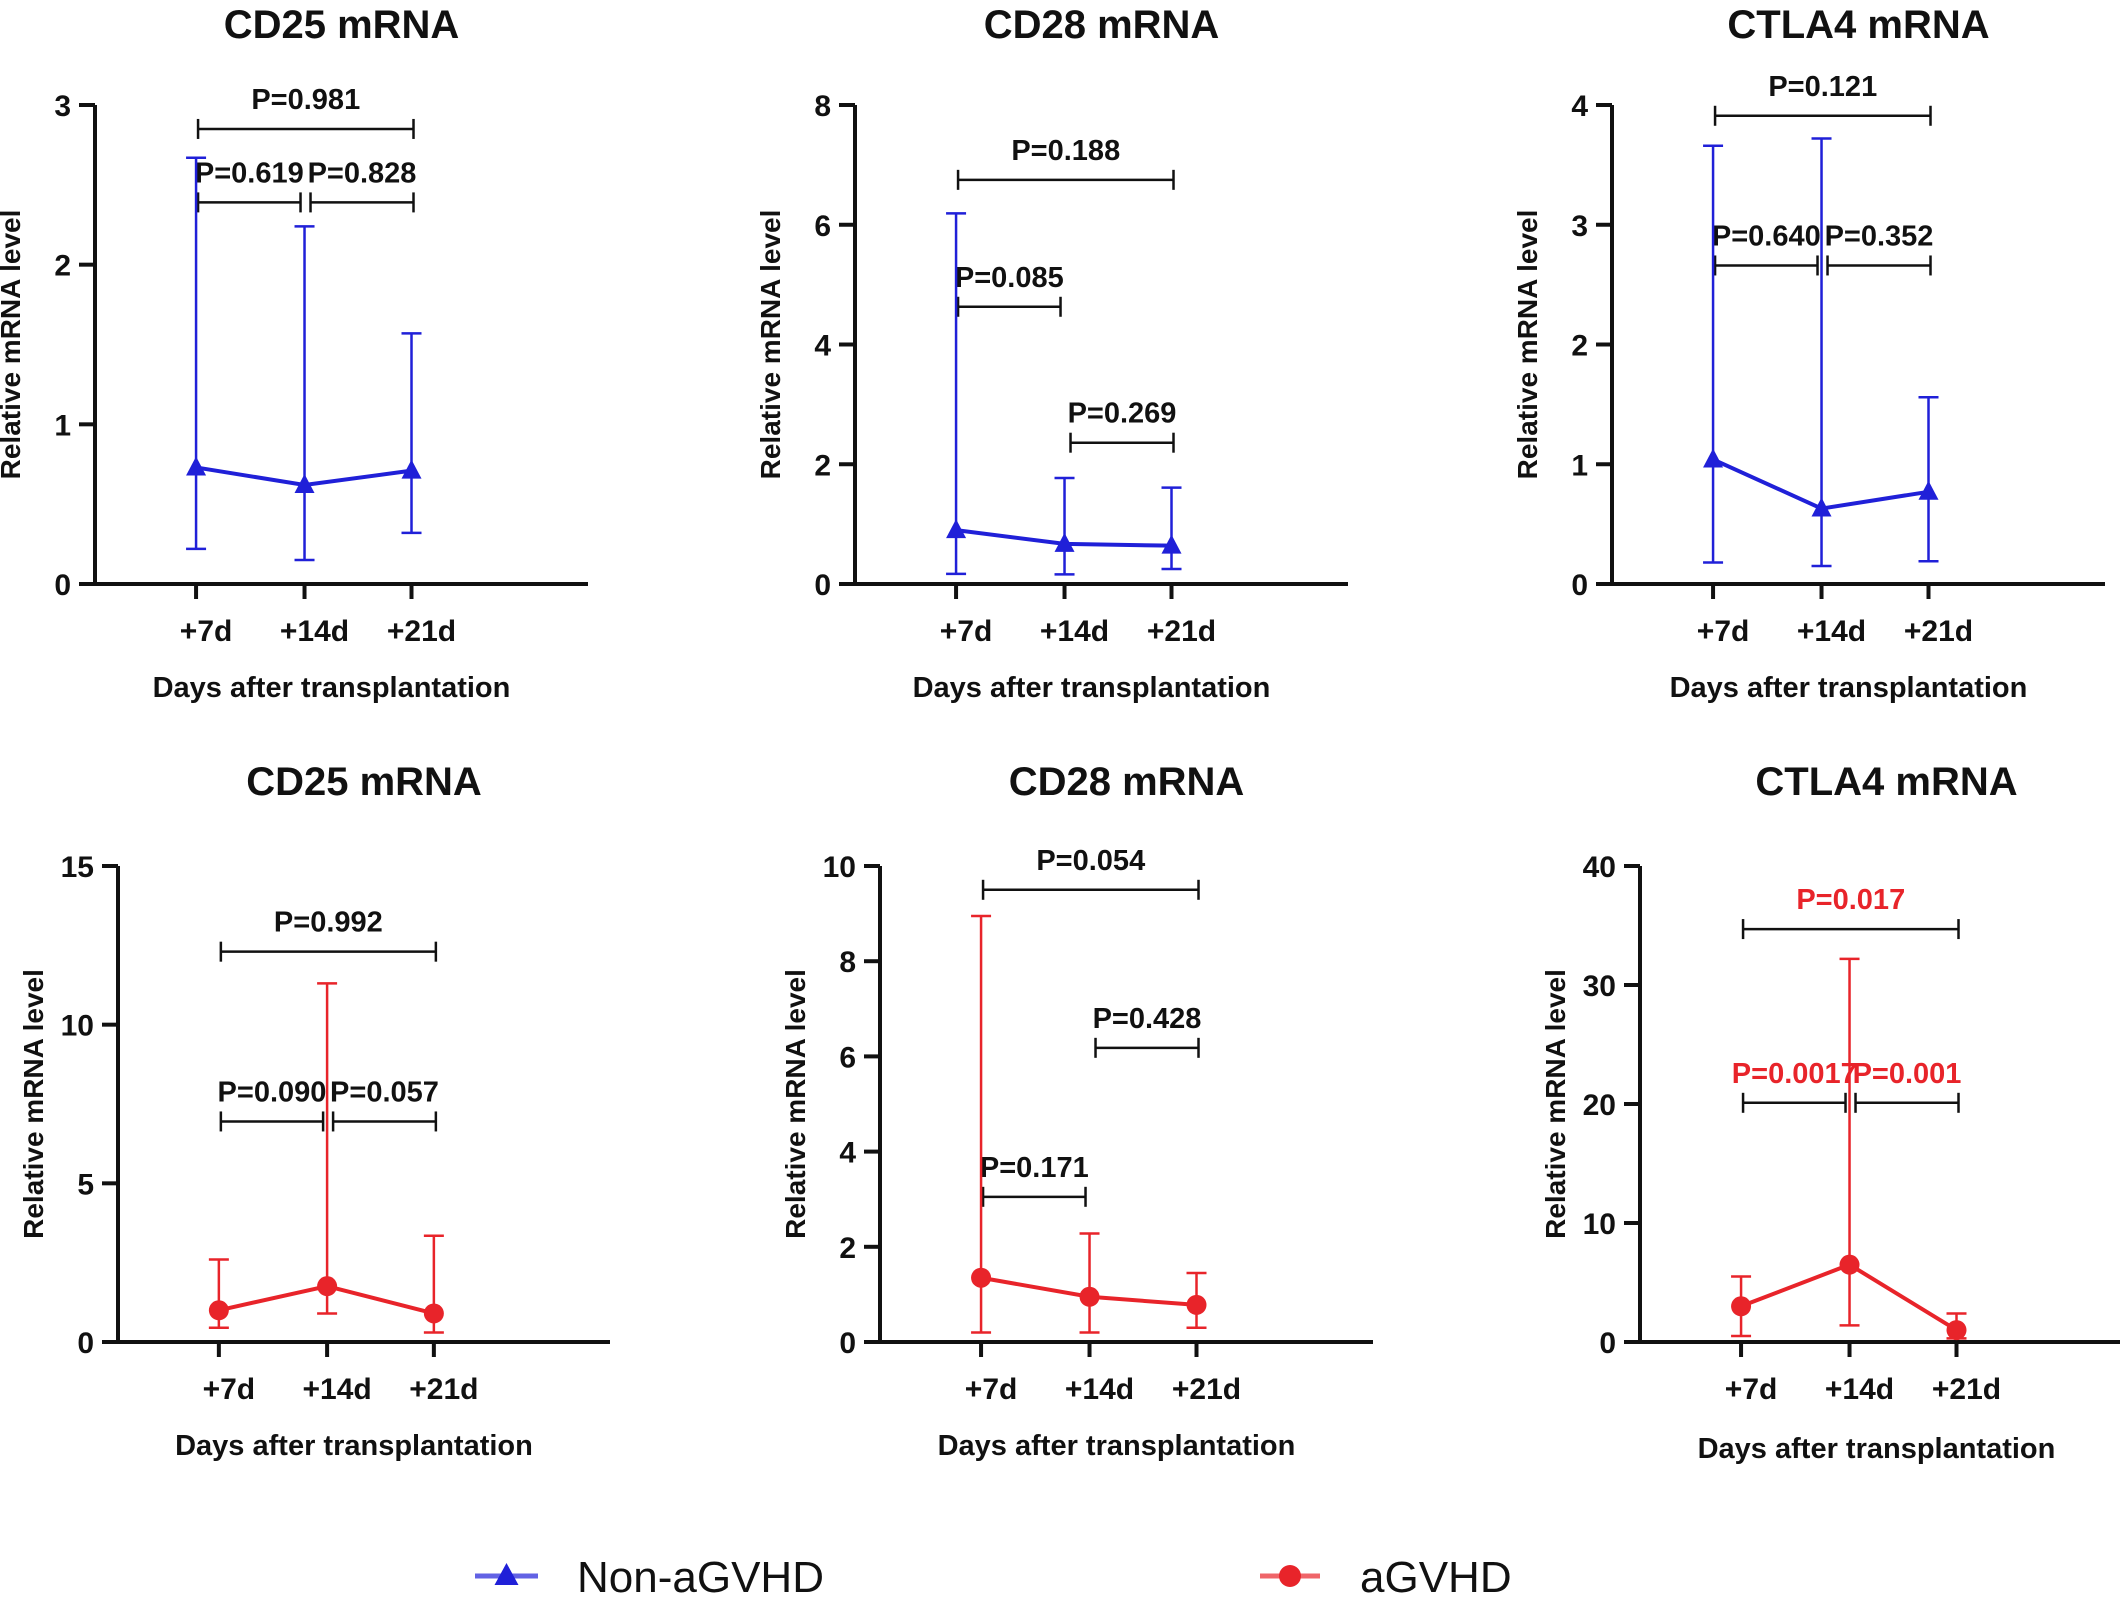 The image size is (2120, 1602). What do you see at coordinates (1850, 900) in the screenshot?
I see `p-value-label: P=0.017` at bounding box center [1850, 900].